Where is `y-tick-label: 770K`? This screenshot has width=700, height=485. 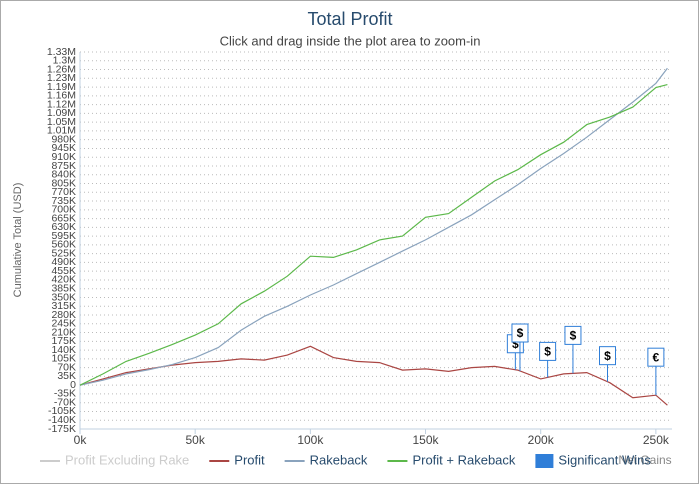
y-tick-label: 770K is located at coordinates (63, 192).